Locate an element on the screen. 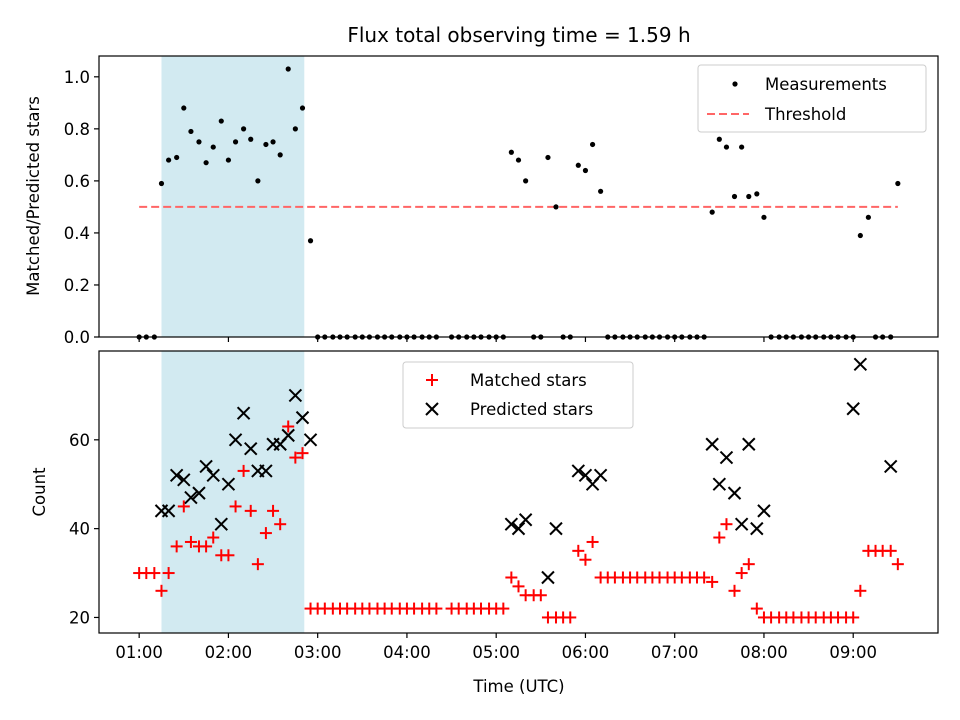  top-highlight-layer is located at coordinates (233, 196).